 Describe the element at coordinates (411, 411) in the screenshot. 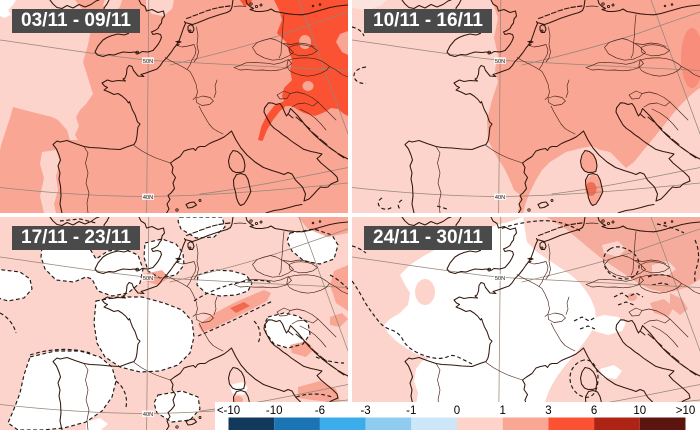

I see `svg-text: -1` at that location.